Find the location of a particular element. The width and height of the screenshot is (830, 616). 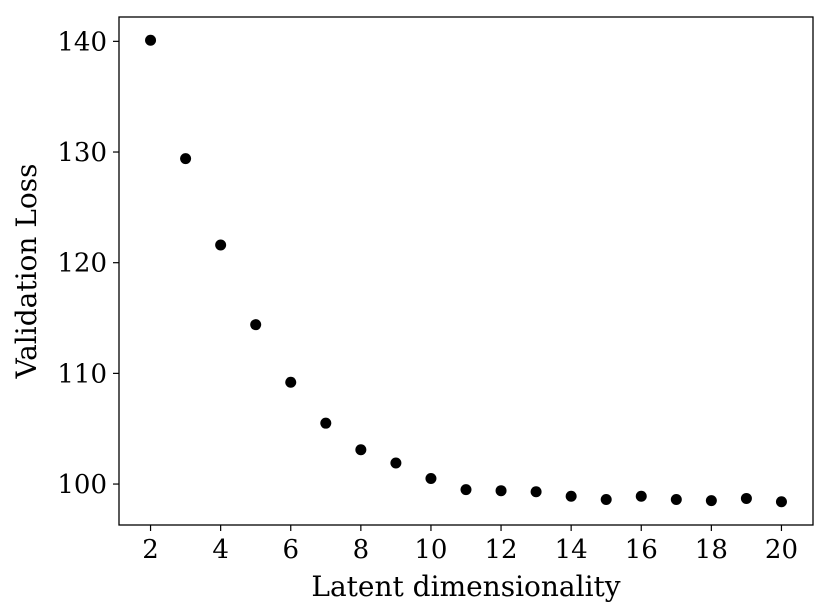

y-axis-label: Validation Loss is located at coordinates (26, 271).